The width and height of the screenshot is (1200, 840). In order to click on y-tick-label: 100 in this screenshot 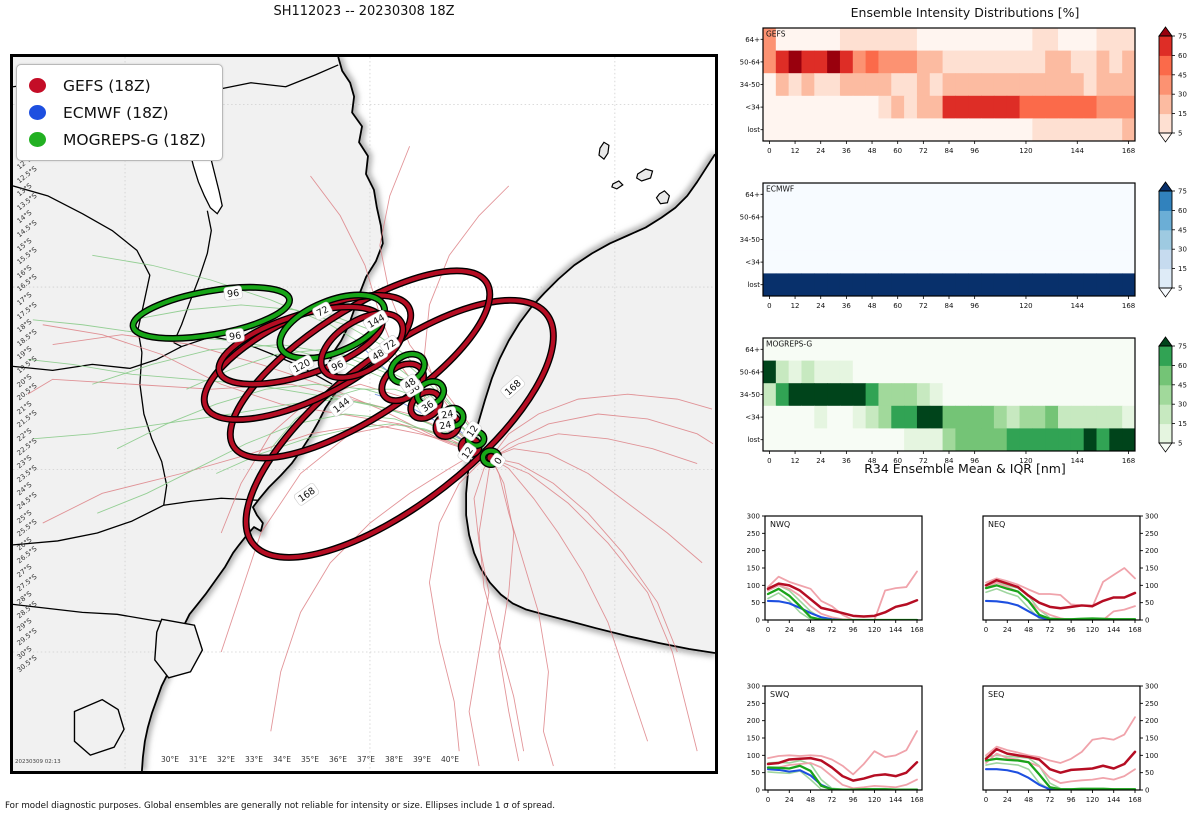, I will do `click(753, 586)`.